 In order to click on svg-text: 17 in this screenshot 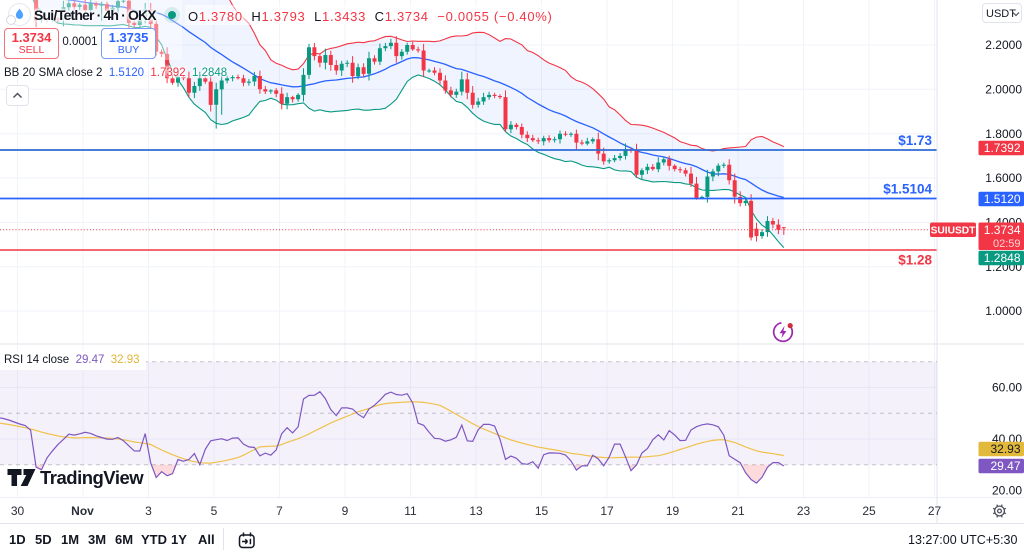, I will do `click(607, 511)`.